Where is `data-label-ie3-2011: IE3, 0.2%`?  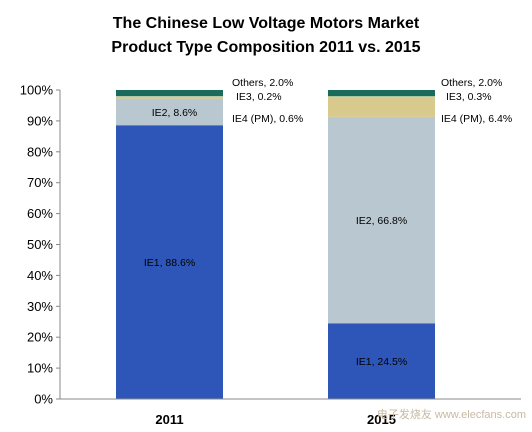
data-label-ie3-2011: IE3, 0.2% is located at coordinates (259, 97).